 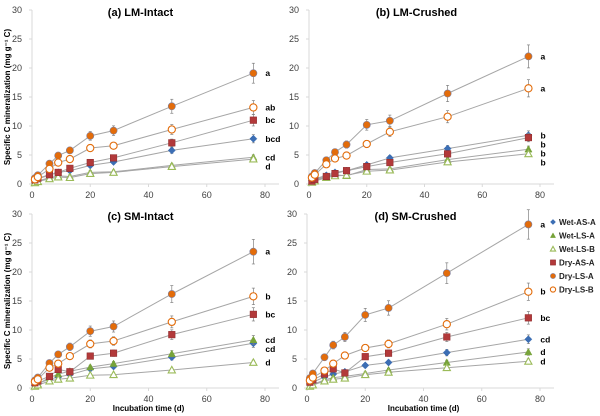 What do you see at coordinates (419, 373) in the screenshot?
I see `series-wet-ls-b` at bounding box center [419, 373].